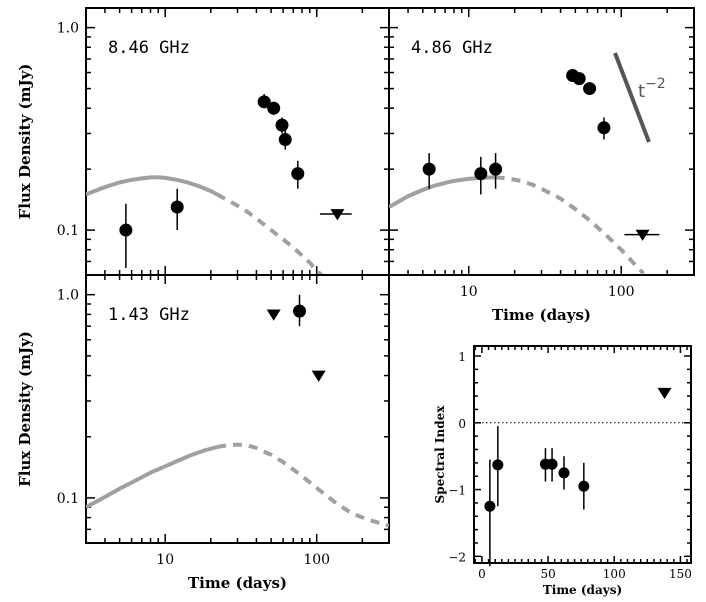 This screenshot has height=602, width=706. What do you see at coordinates (440, 454) in the screenshot?
I see `y-axis-label: Spectral Index` at bounding box center [440, 454].